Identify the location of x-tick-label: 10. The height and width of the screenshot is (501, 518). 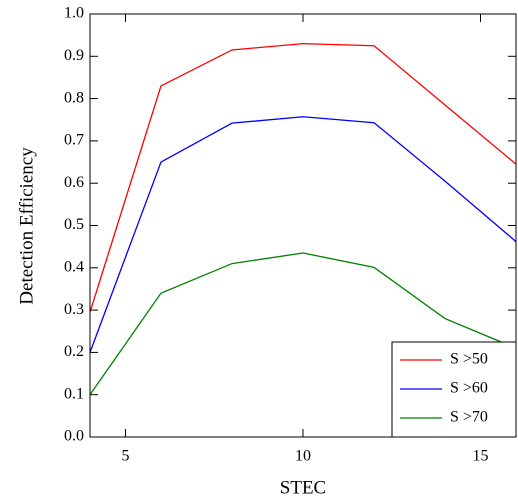
(303, 456).